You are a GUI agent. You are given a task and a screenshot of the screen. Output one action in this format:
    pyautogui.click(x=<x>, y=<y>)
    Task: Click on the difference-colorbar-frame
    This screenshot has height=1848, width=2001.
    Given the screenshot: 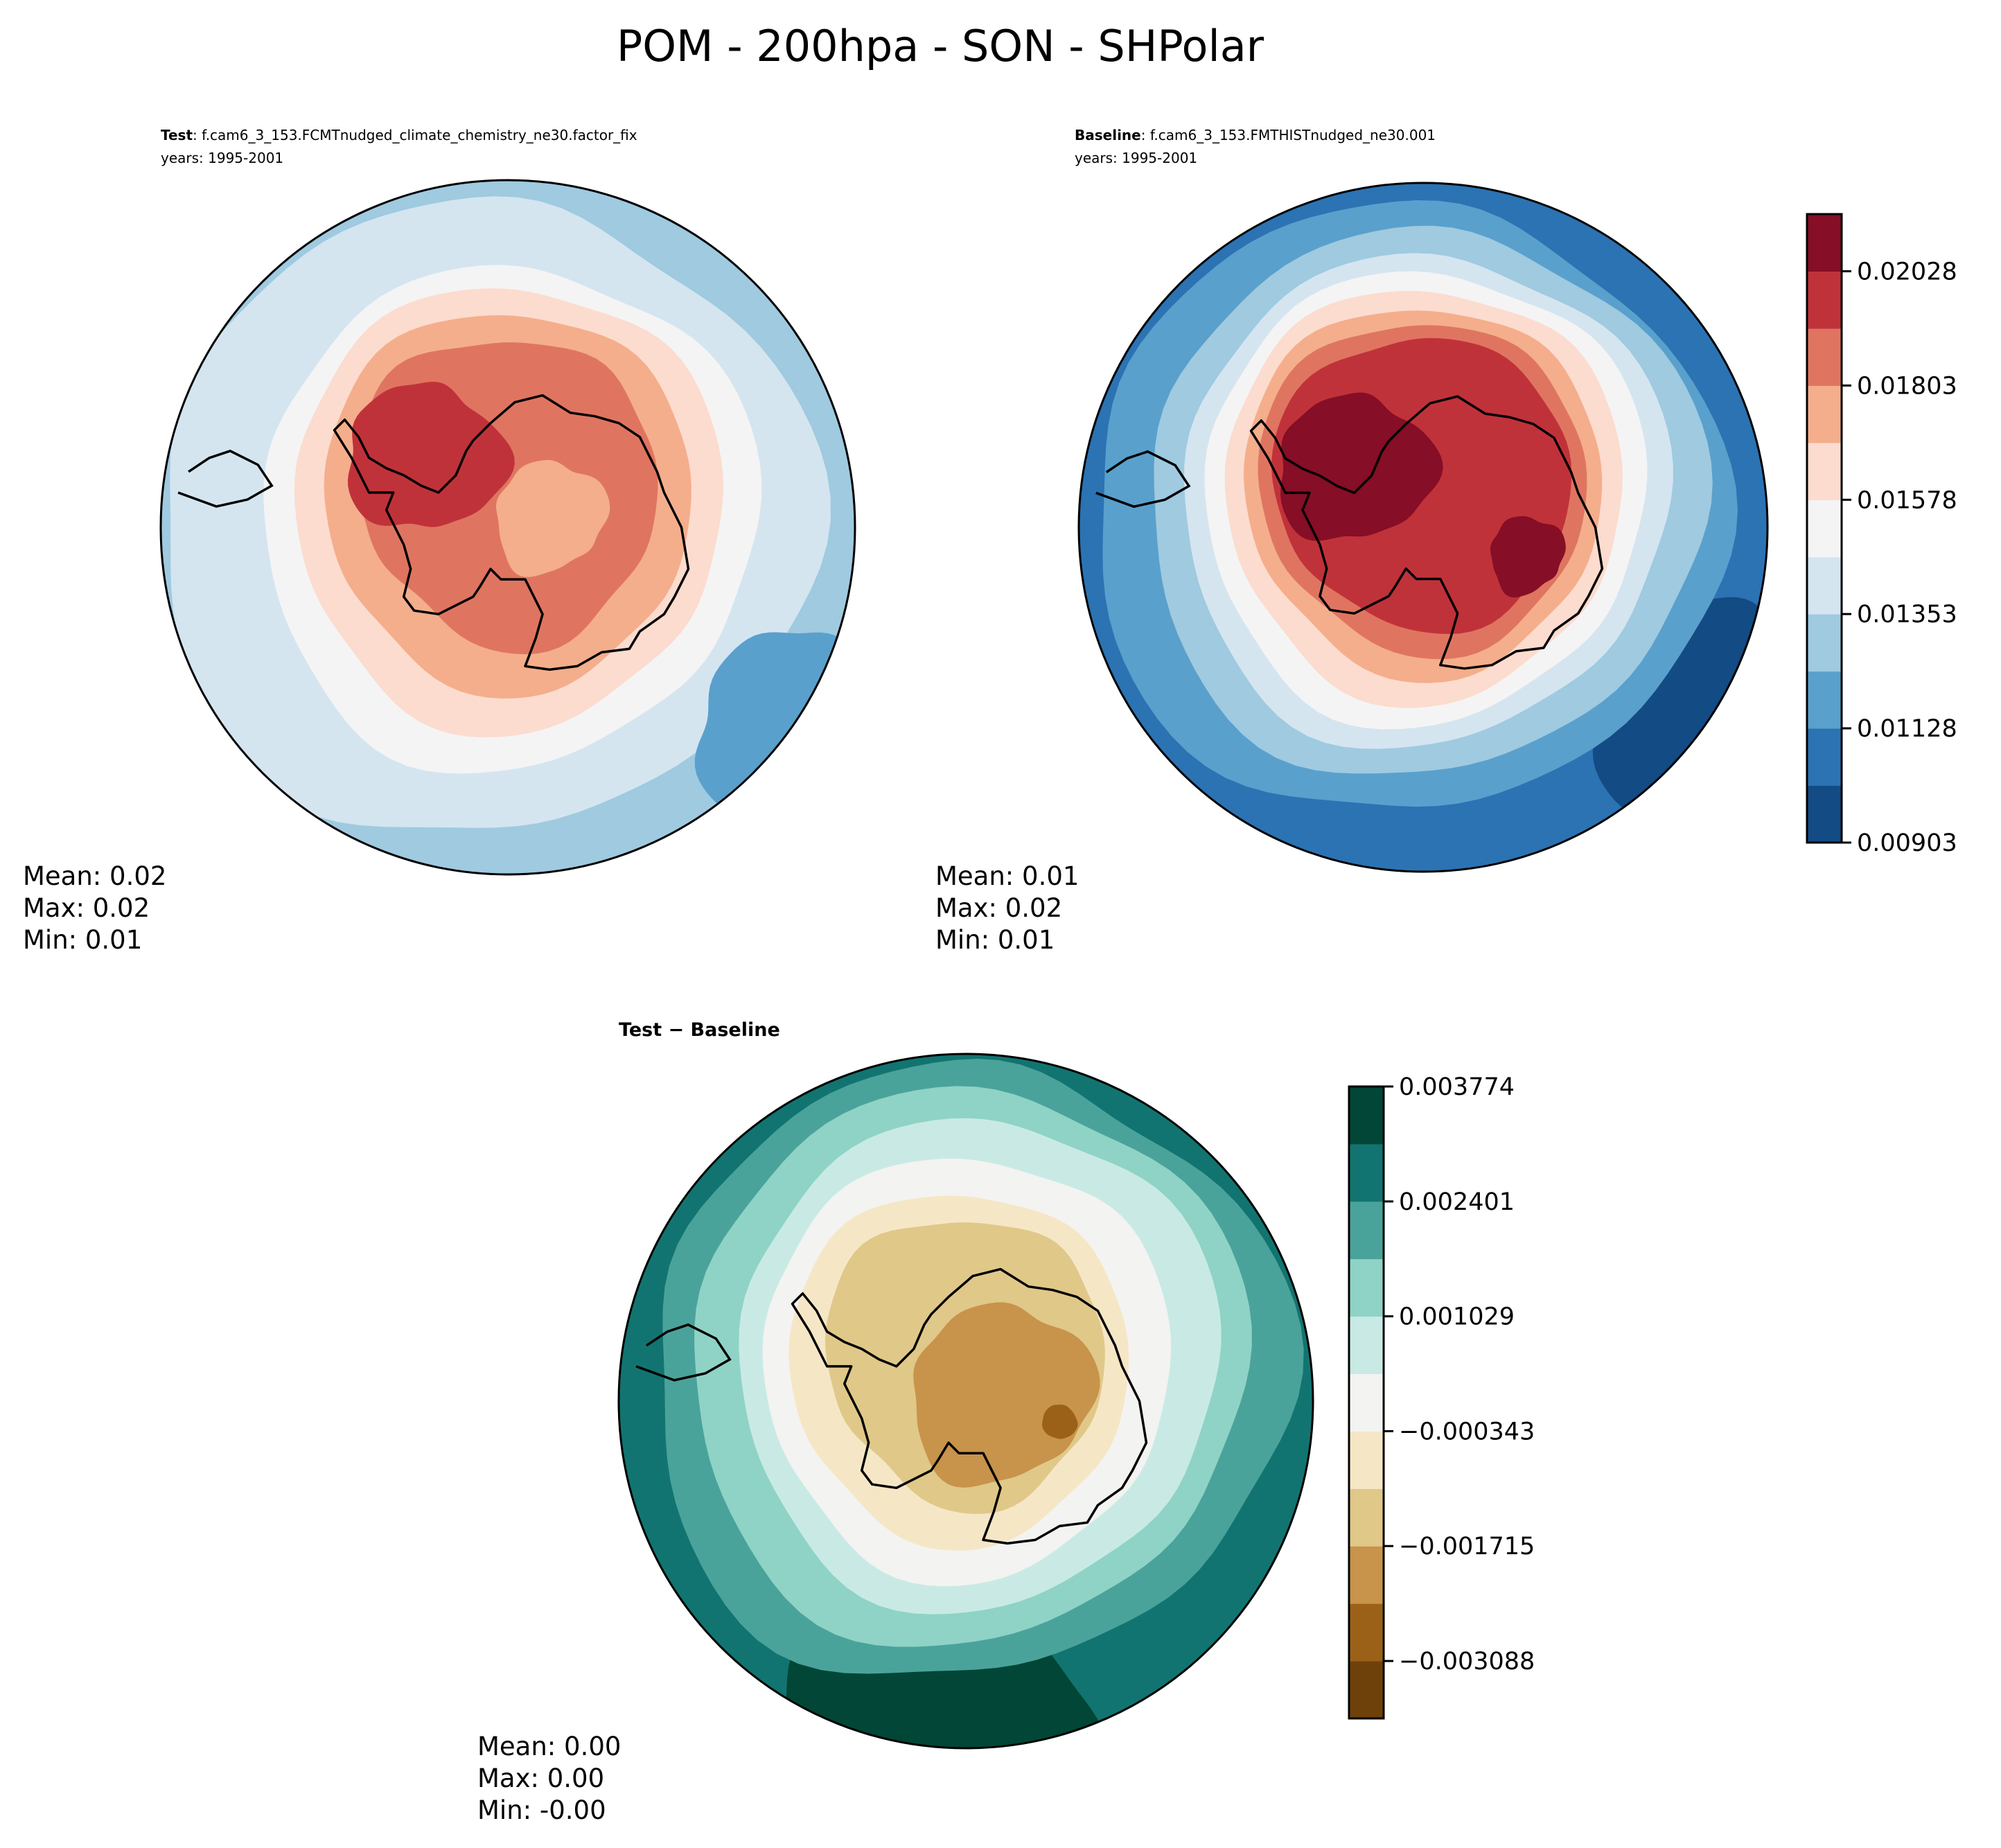 What is the action you would take?
    pyautogui.click(x=1366, y=1402)
    